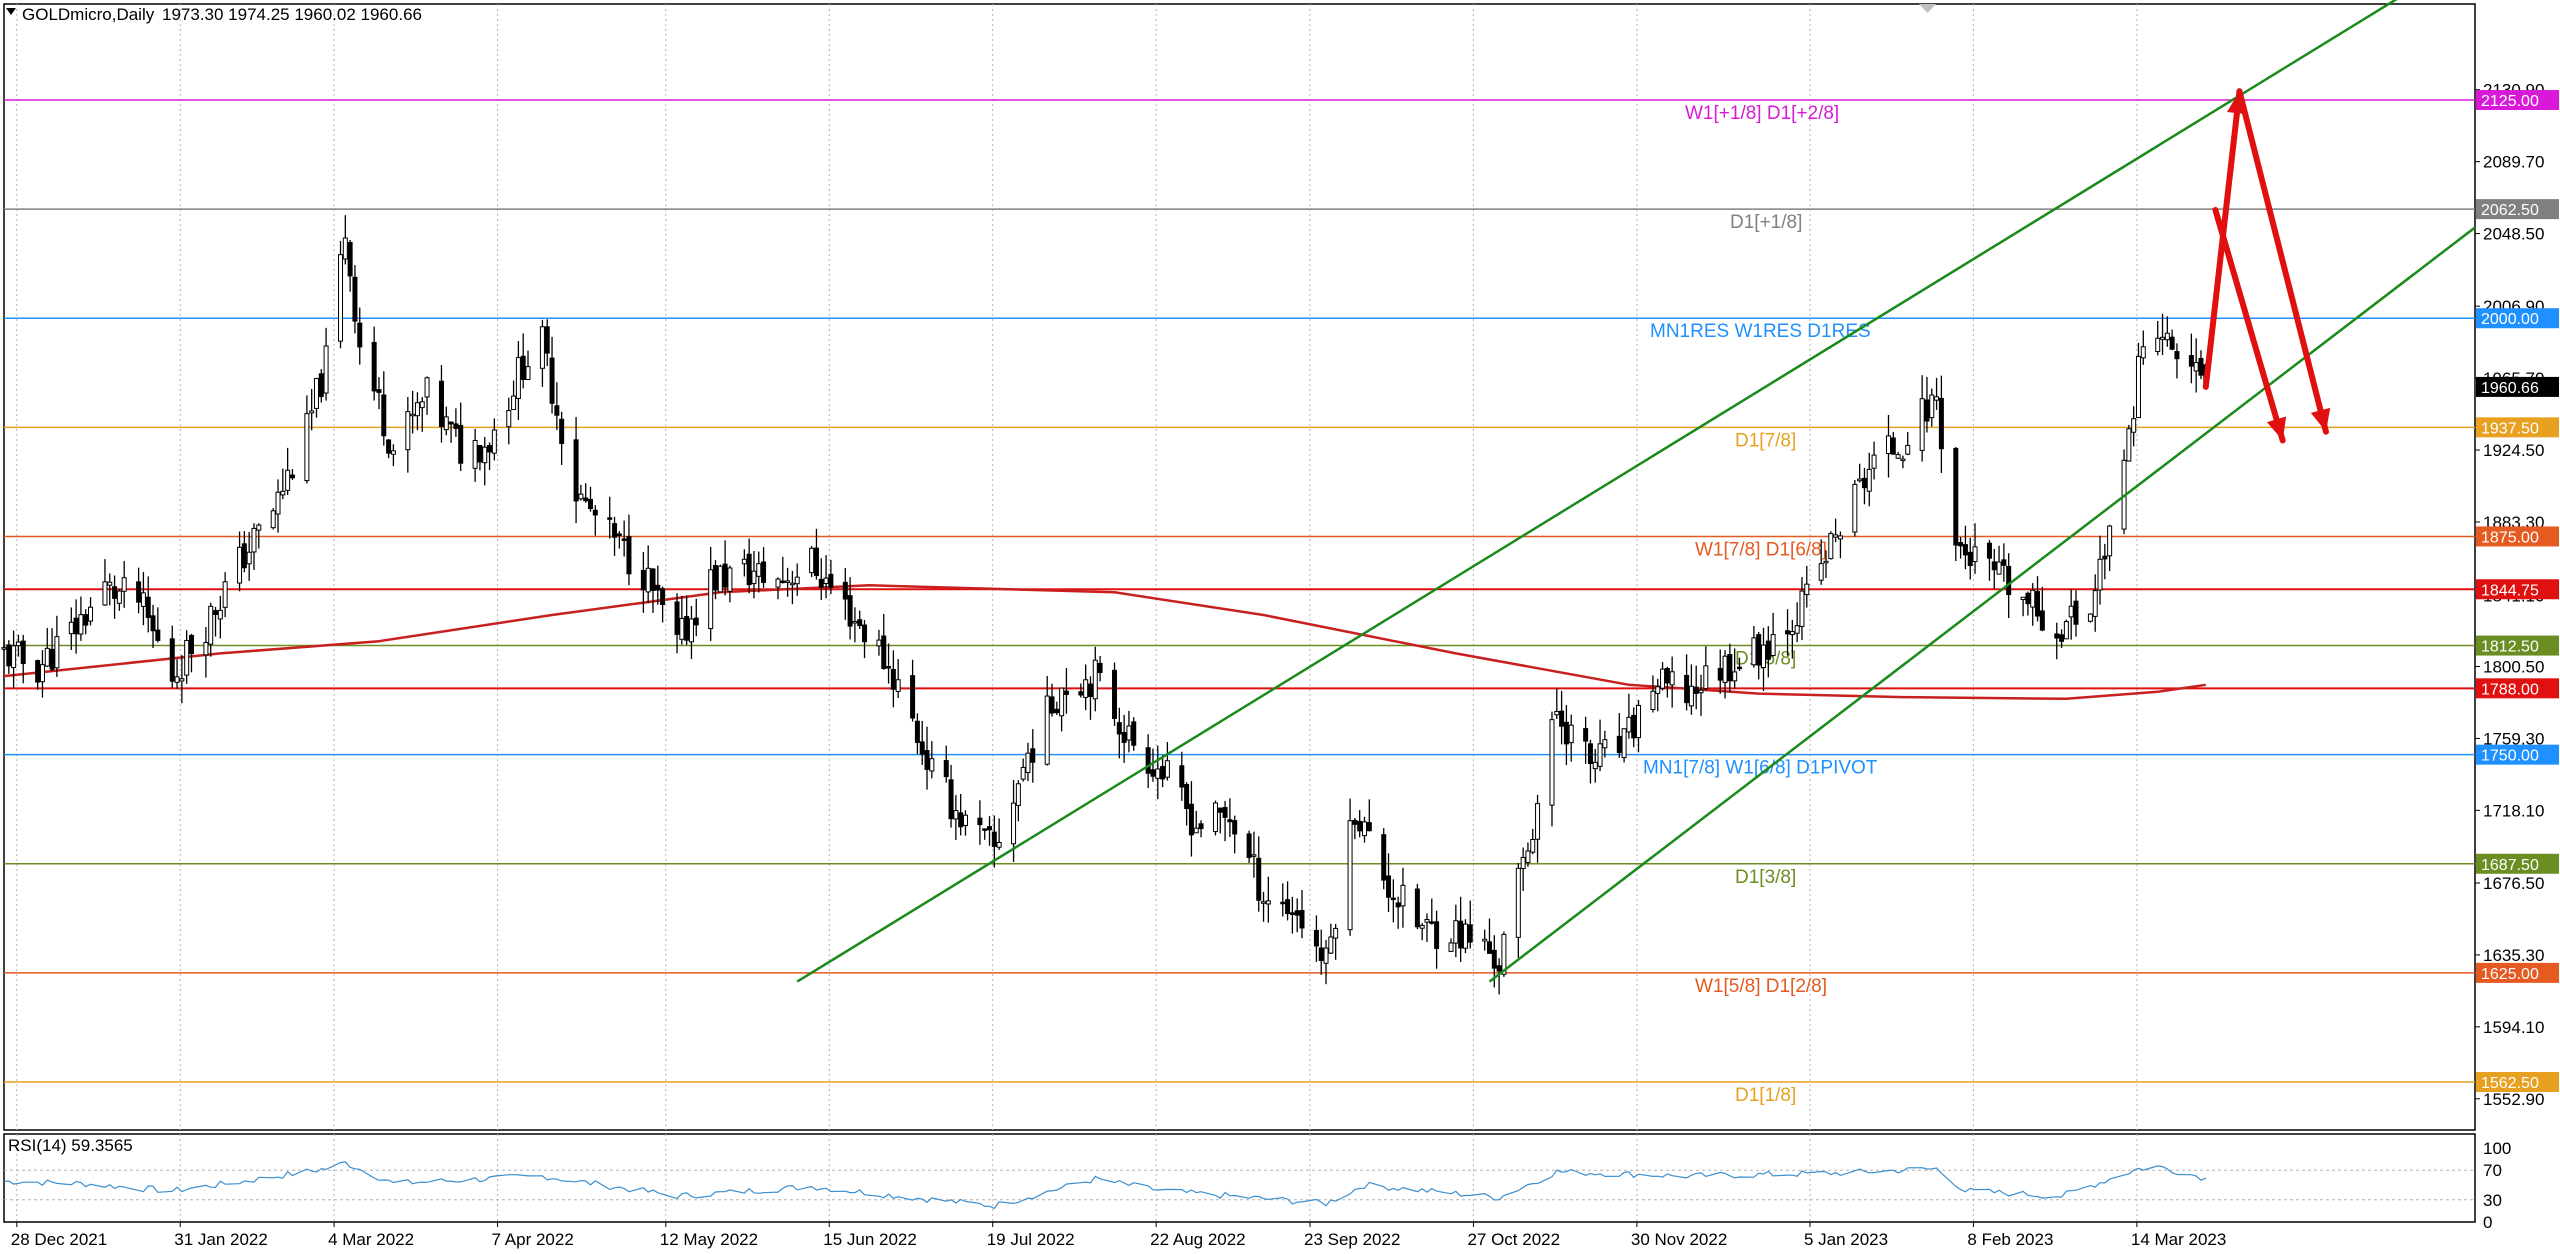  I want to click on forecast-arrows, so click(2266, 266).